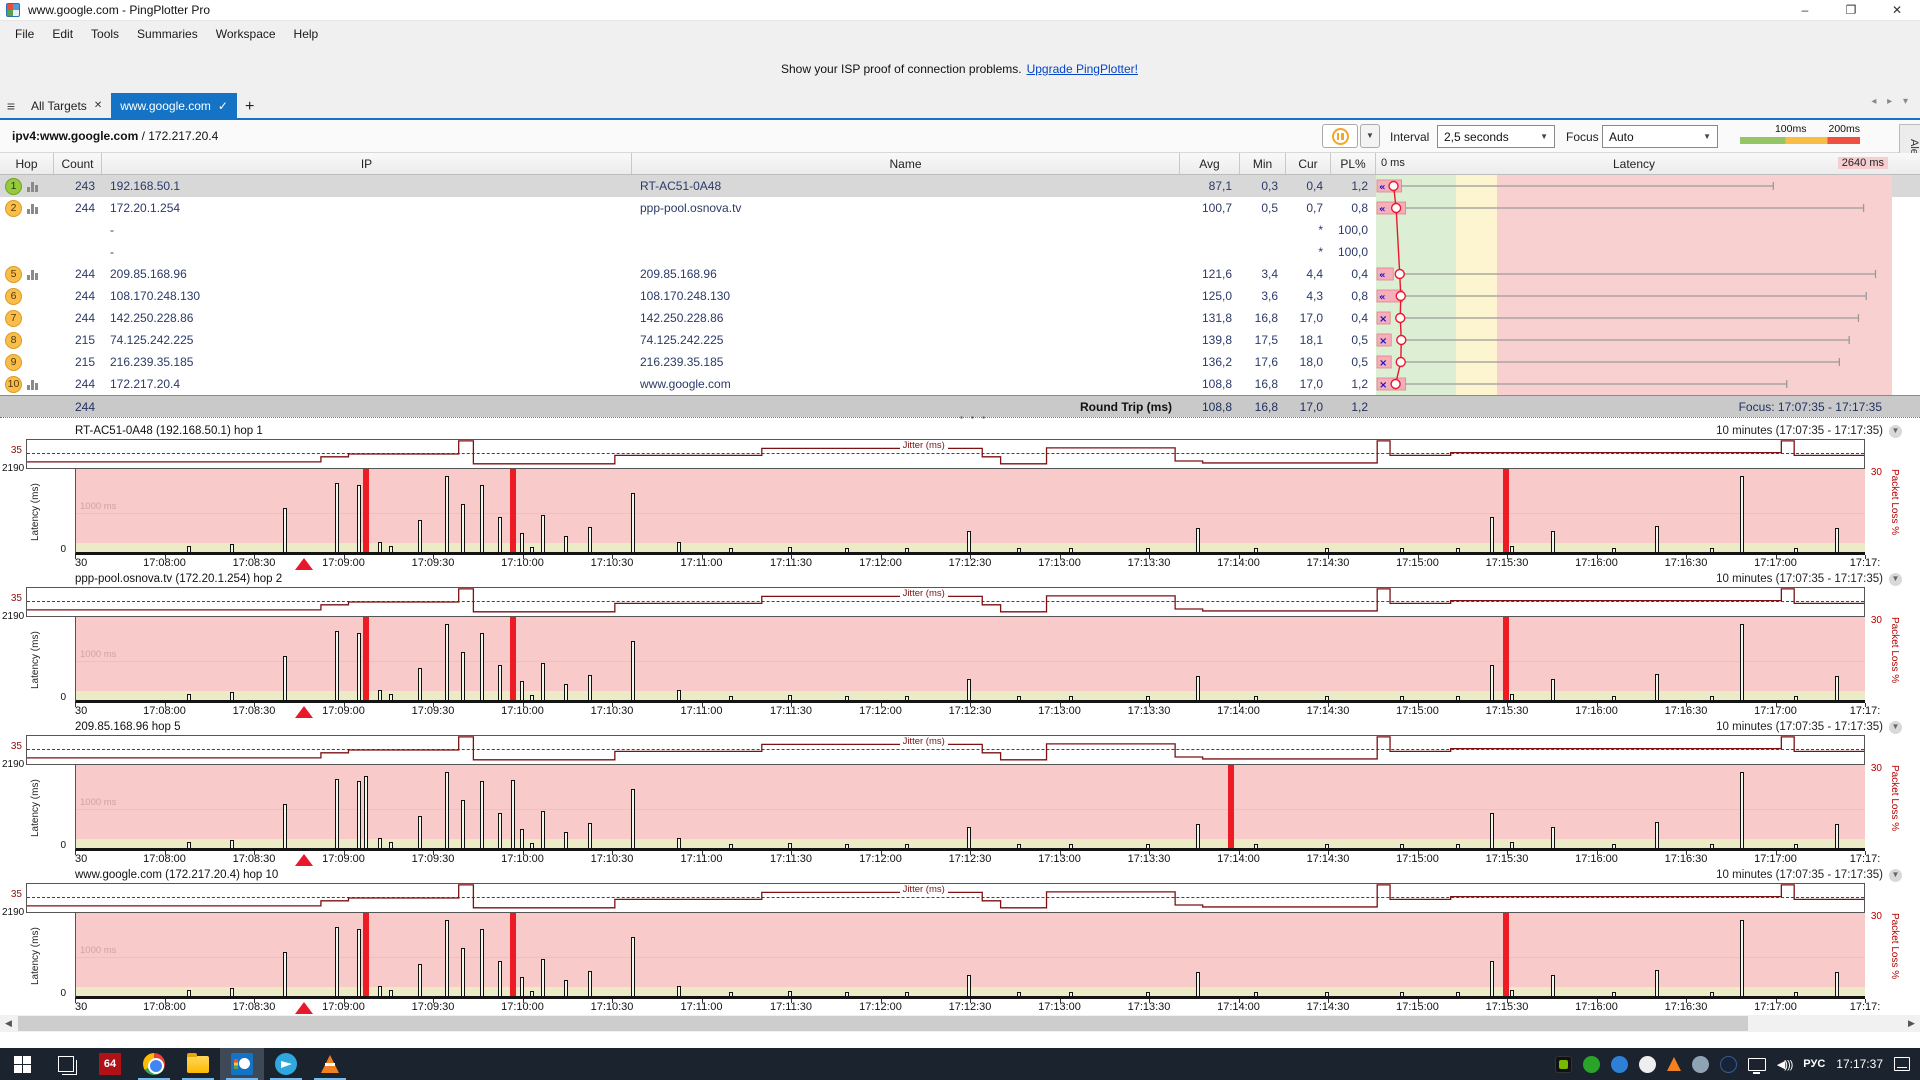  What do you see at coordinates (1314, 186) in the screenshot?
I see `hop-cur: 0,4` at bounding box center [1314, 186].